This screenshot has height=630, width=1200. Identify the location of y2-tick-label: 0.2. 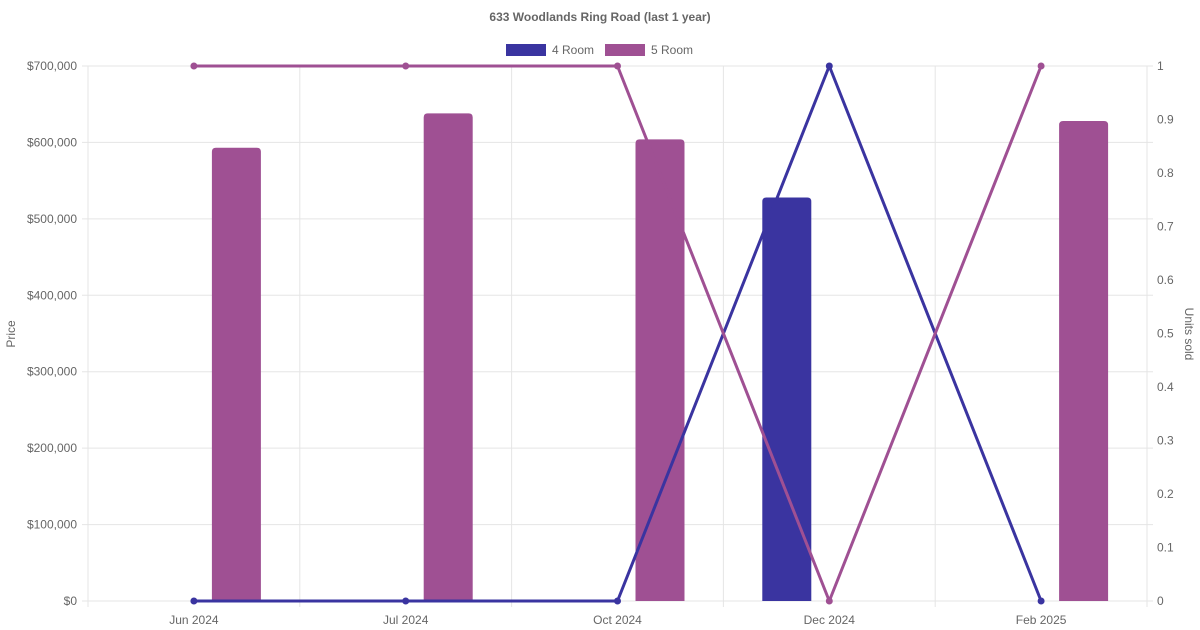
(1165, 494).